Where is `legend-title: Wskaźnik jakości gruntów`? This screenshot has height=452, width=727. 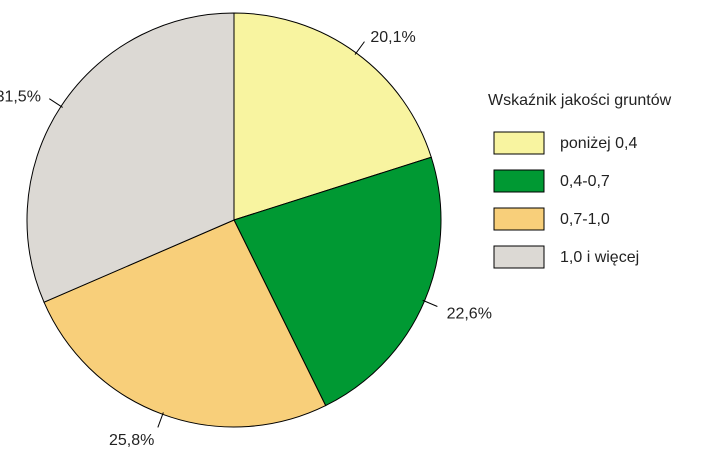
legend-title: Wskaźnik jakości gruntów is located at coordinates (580, 100).